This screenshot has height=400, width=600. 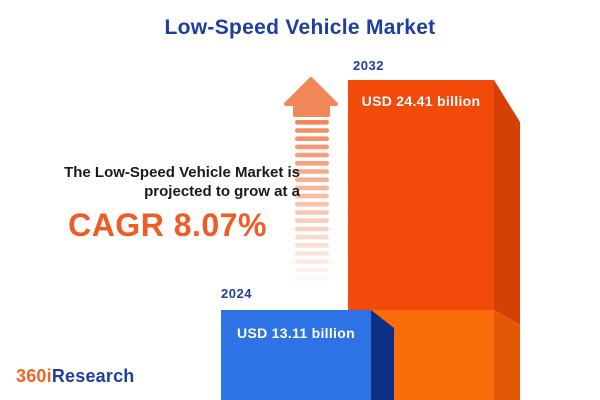 What do you see at coordinates (312, 200) in the screenshot?
I see `growth-arrow-stripes` at bounding box center [312, 200].